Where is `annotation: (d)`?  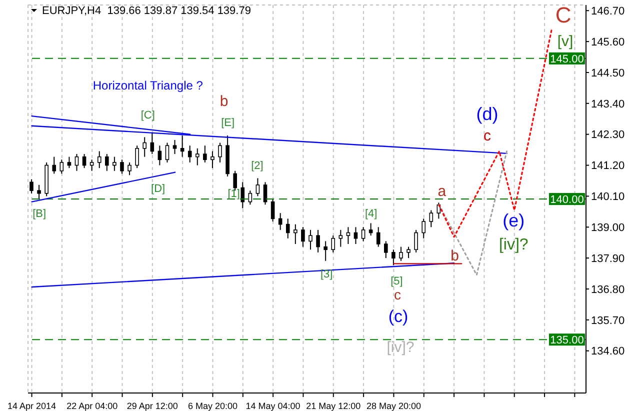 annotation: (d) is located at coordinates (487, 114).